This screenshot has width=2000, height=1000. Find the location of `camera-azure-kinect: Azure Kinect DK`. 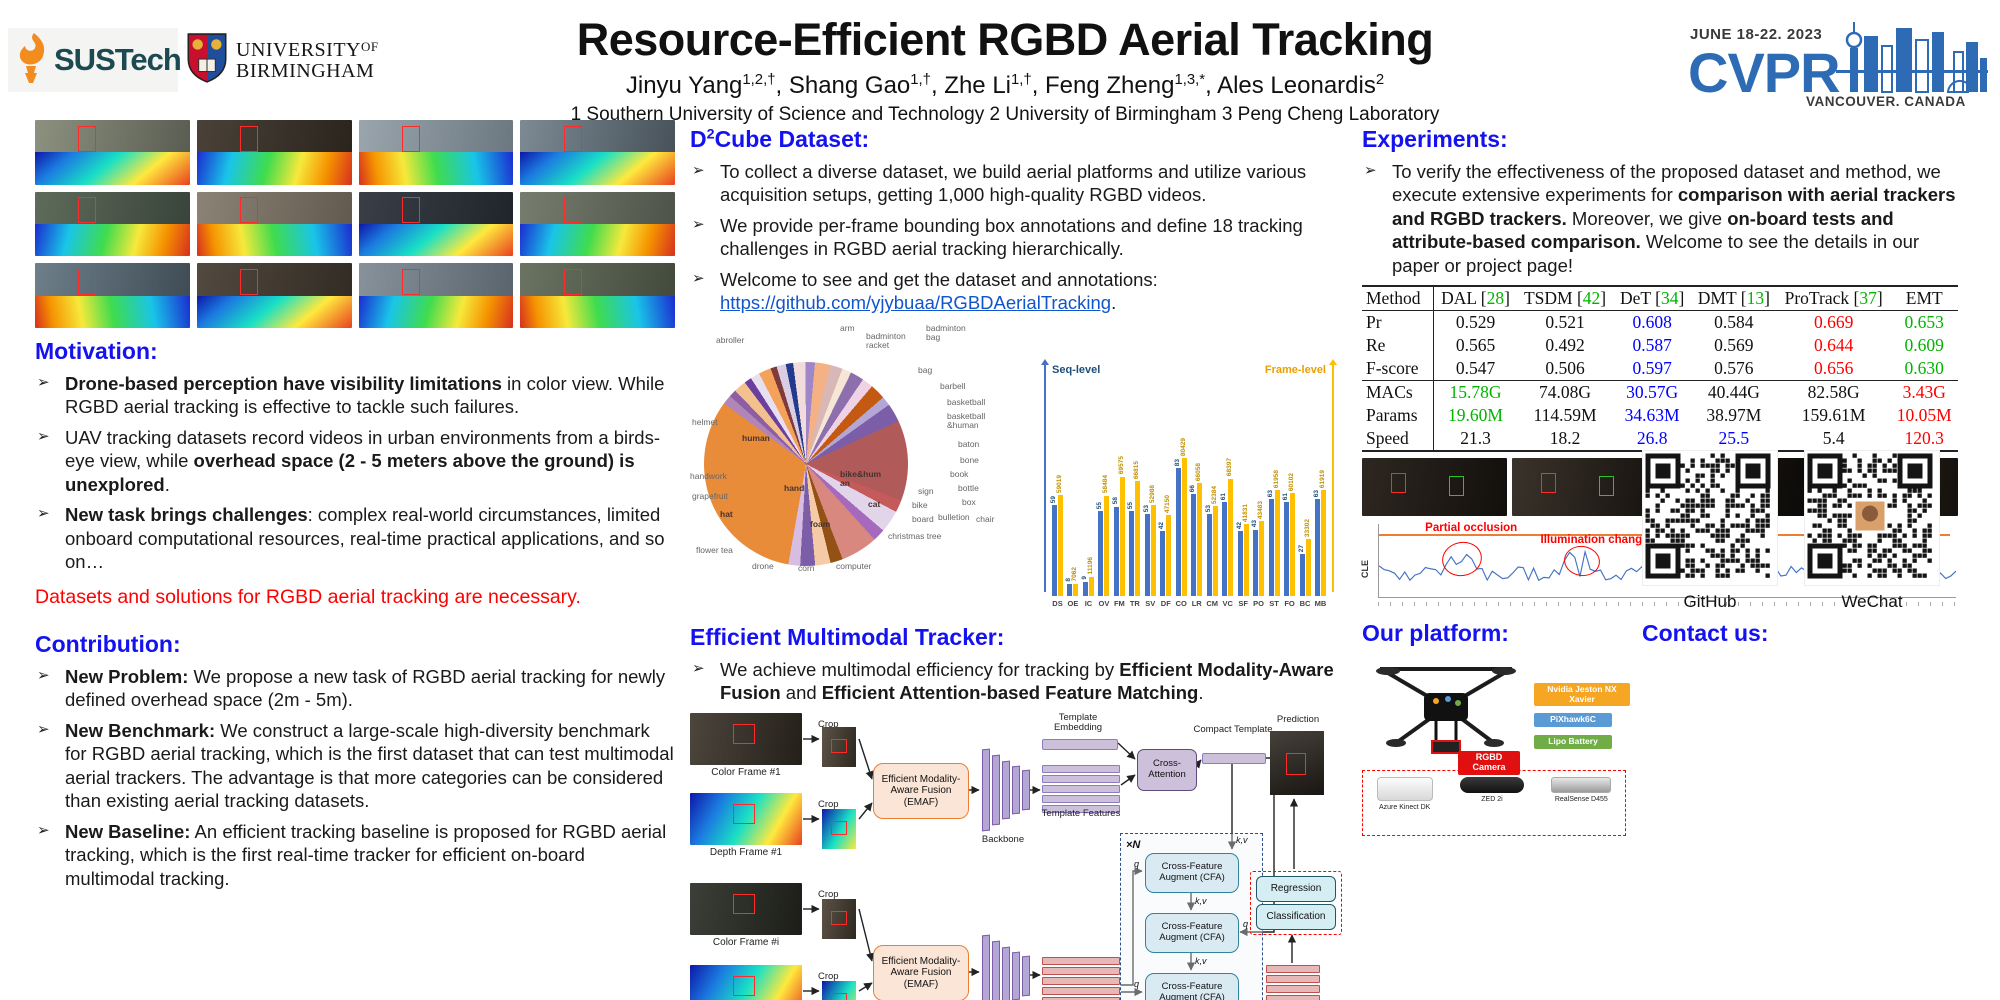

camera-azure-kinect: Azure Kinect DK is located at coordinates (1404, 794).